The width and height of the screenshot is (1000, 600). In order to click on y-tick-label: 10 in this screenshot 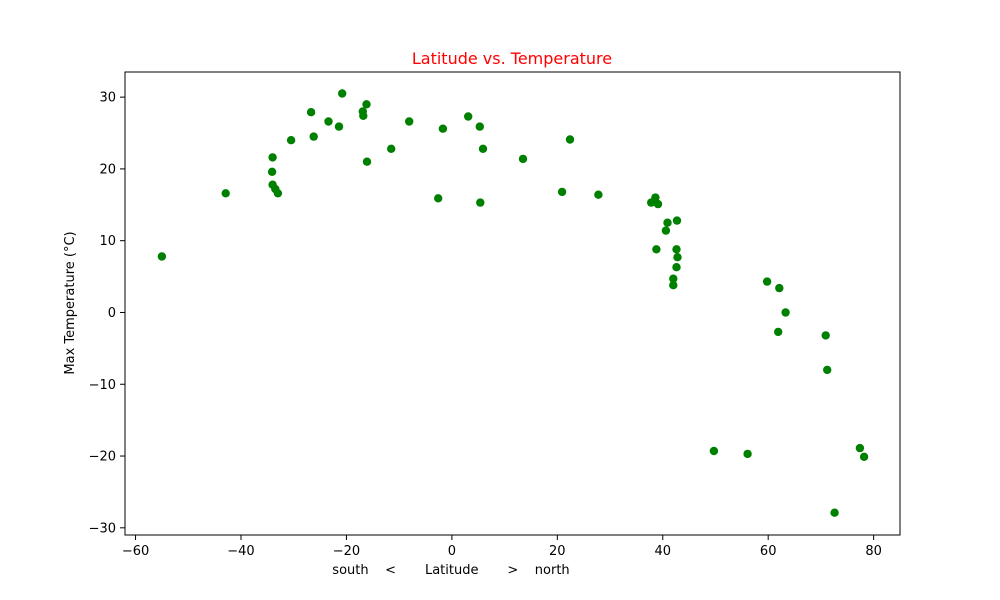, I will do `click(107, 241)`.